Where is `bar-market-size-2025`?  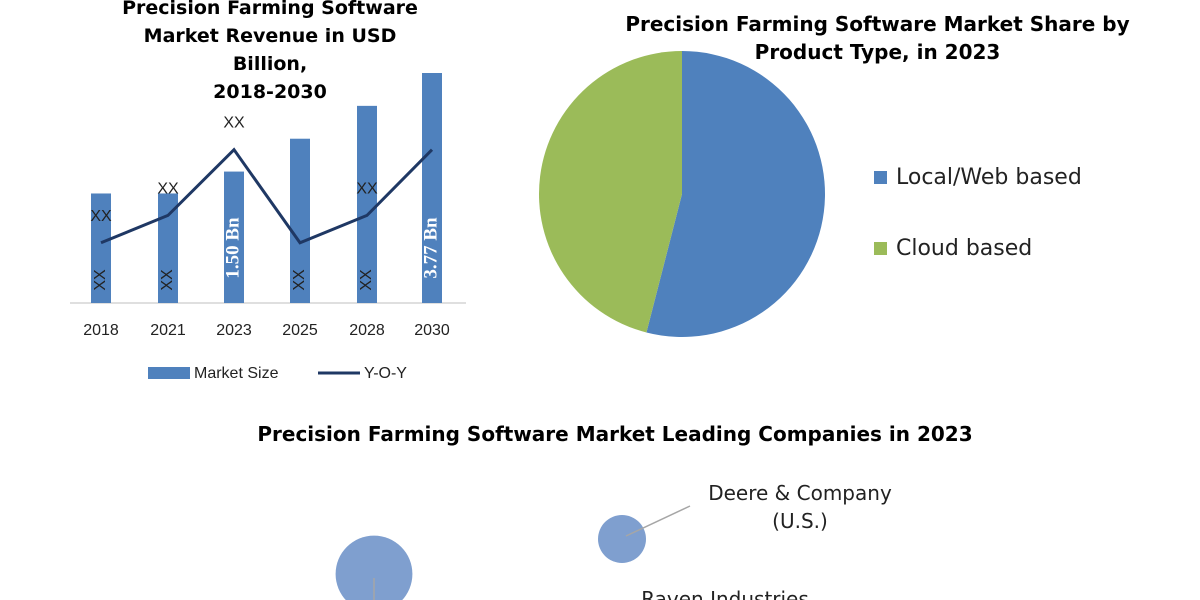 bar-market-size-2025 is located at coordinates (300, 220).